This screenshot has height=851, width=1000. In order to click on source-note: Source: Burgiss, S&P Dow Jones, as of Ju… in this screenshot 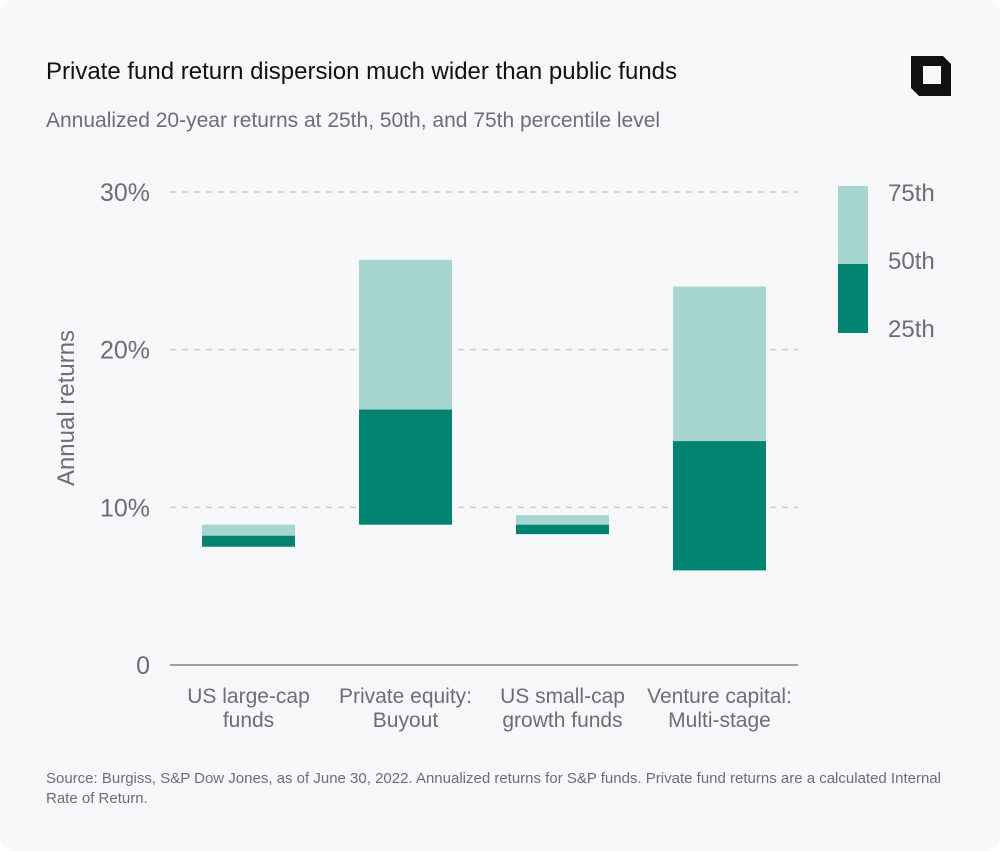, I will do `click(493, 788)`.